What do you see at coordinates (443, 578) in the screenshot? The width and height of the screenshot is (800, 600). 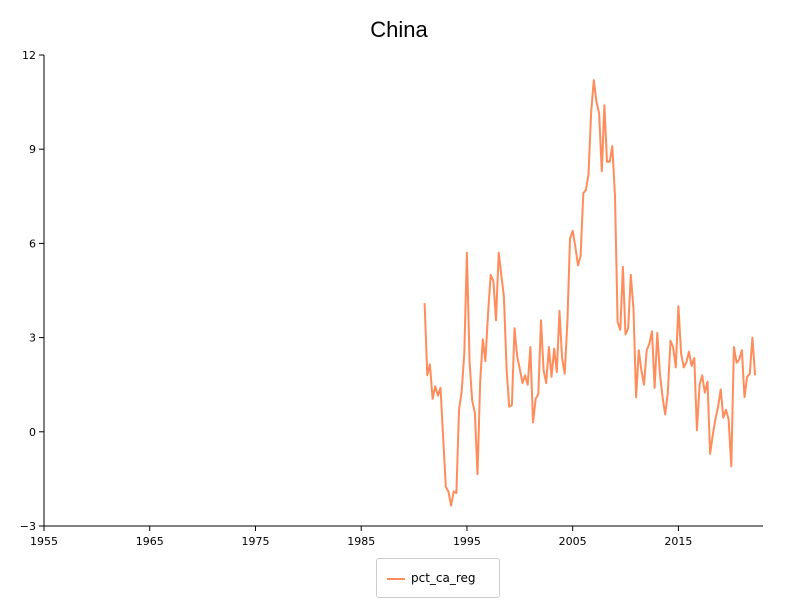 I see `legend-label-pct-ca-reg: pct_ca_reg` at bounding box center [443, 578].